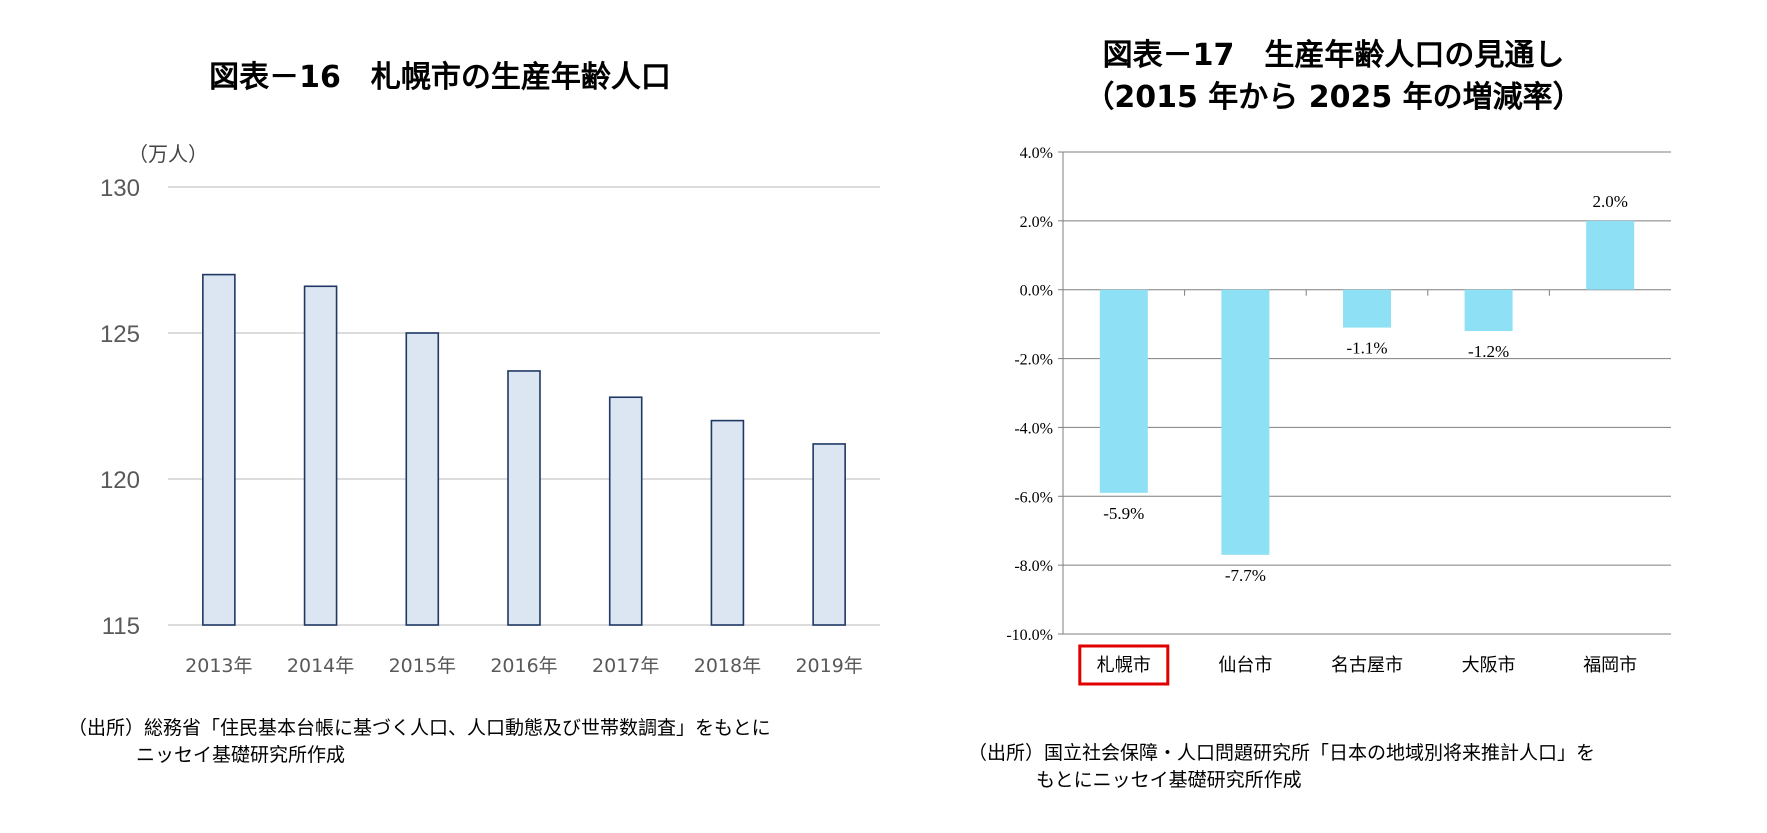  I want to click on x-tick-label: 2017年, so click(625, 666).